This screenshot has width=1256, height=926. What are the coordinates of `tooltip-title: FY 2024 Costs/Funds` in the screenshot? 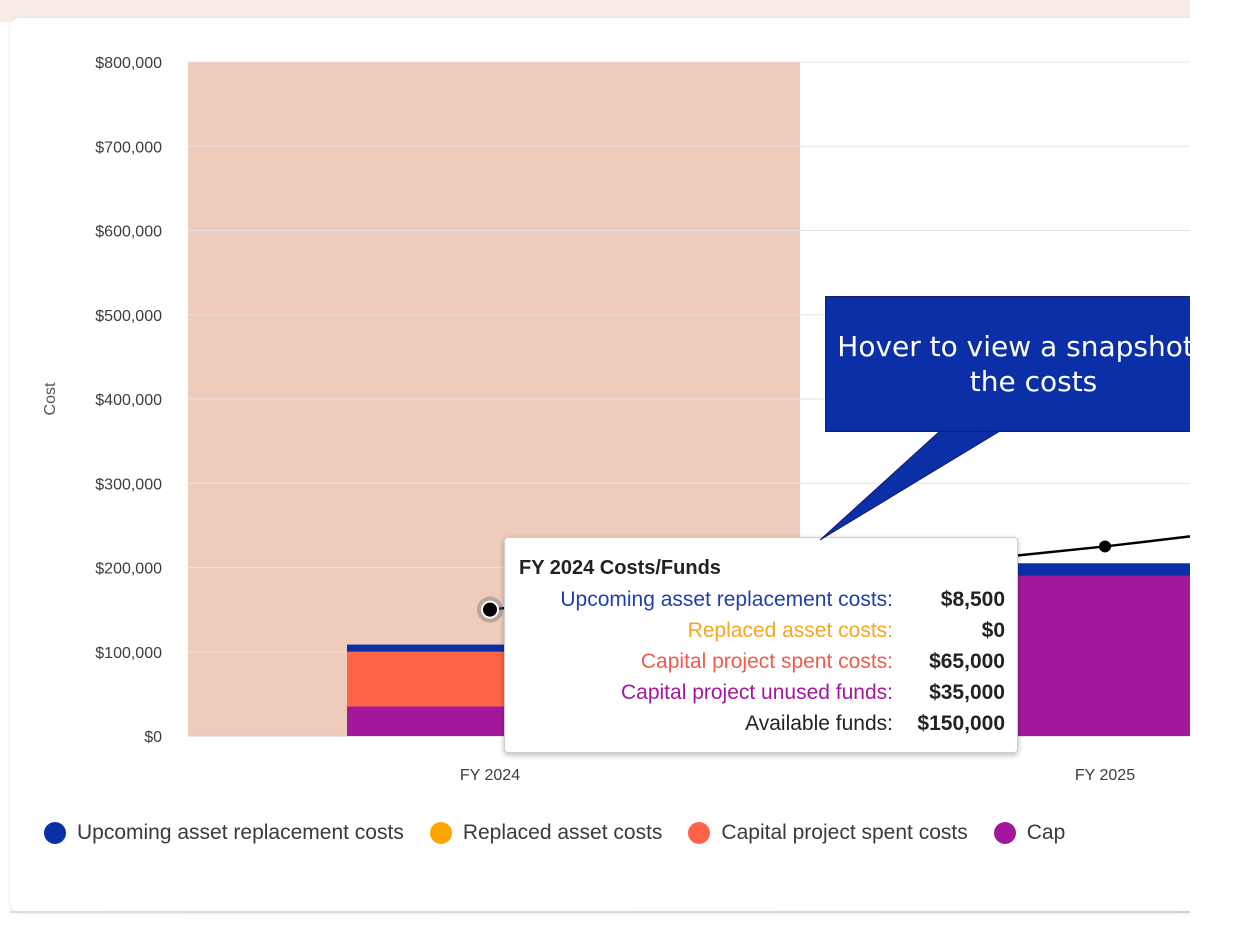 It's located at (620, 568).